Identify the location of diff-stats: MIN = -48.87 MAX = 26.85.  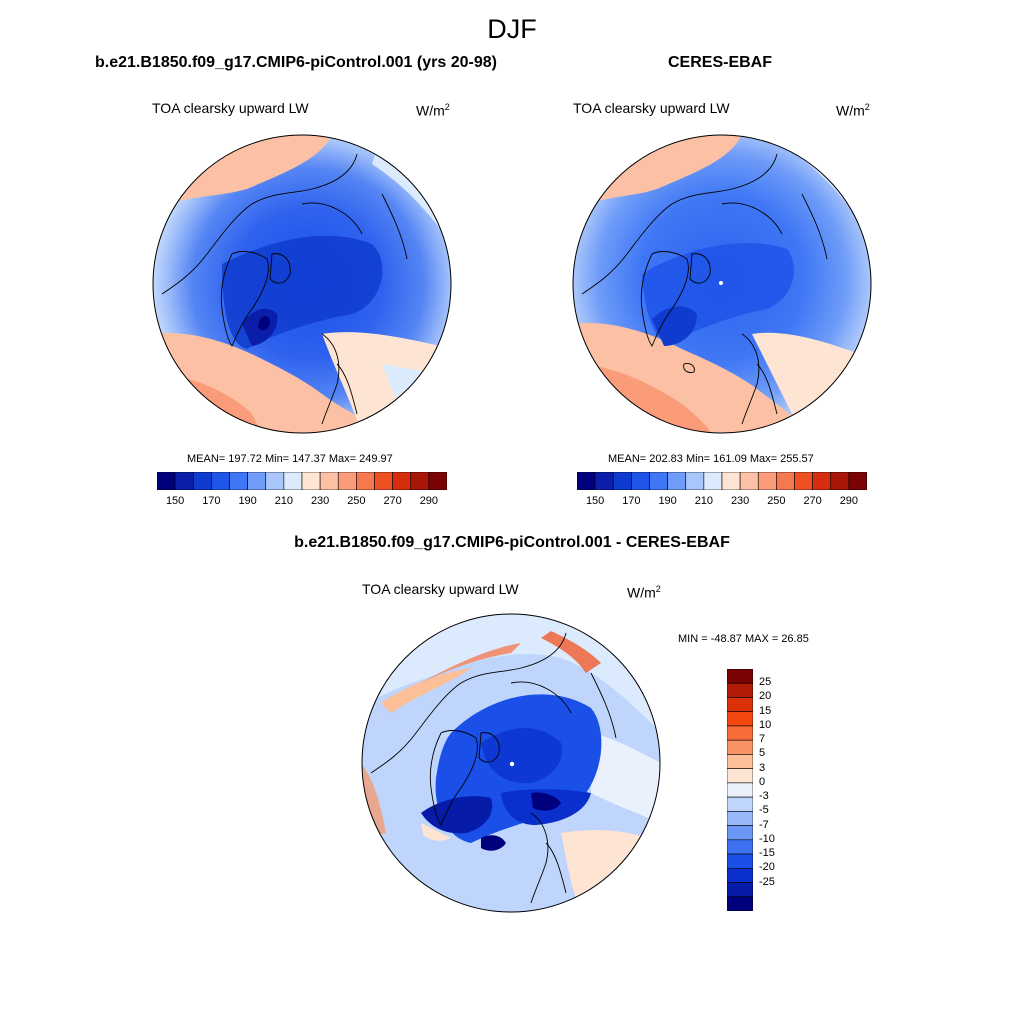
(743, 639).